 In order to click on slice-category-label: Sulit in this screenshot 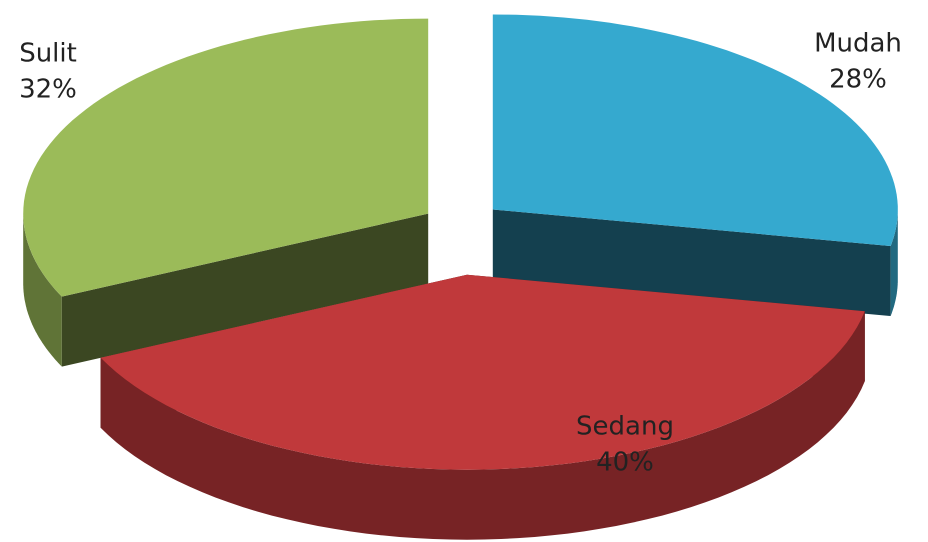, I will do `click(48, 54)`.